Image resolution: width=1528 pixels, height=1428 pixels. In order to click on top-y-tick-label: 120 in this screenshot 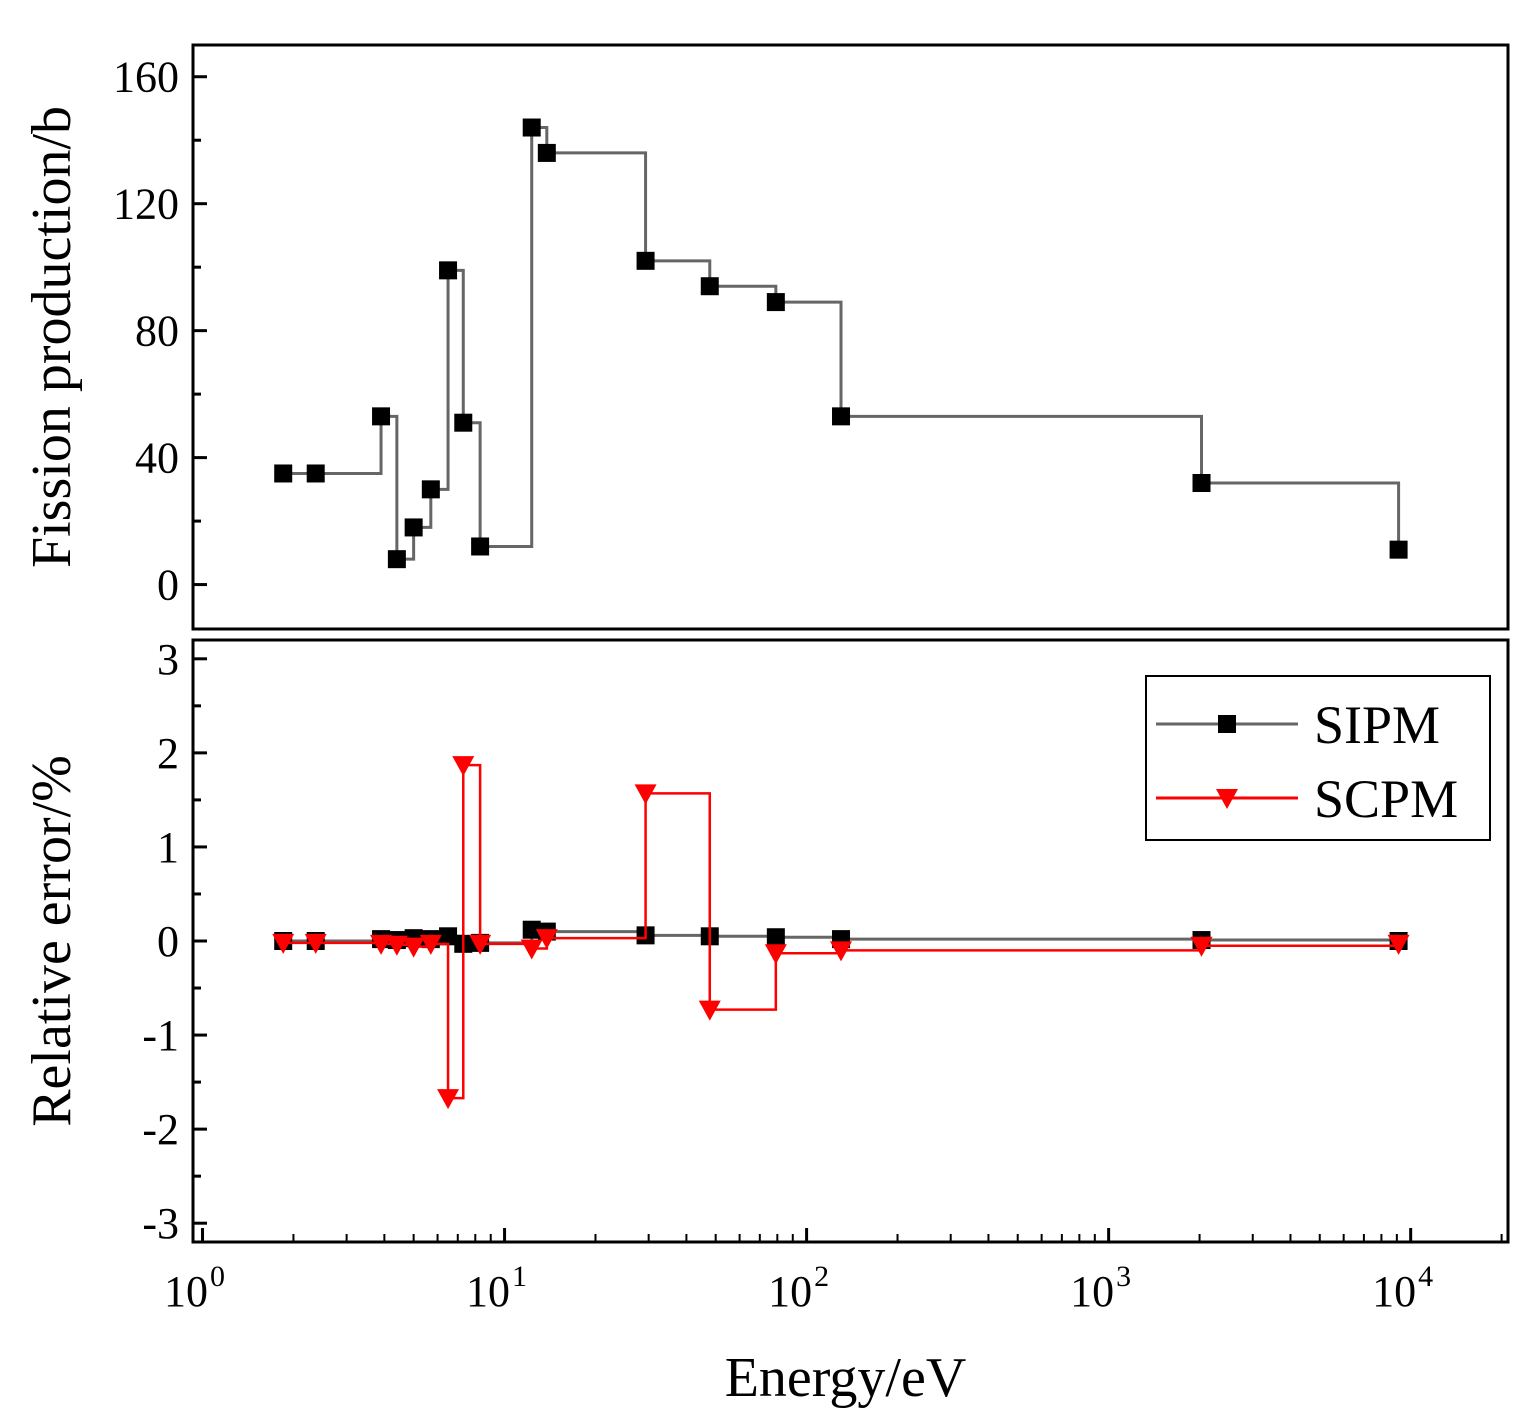, I will do `click(146, 204)`.